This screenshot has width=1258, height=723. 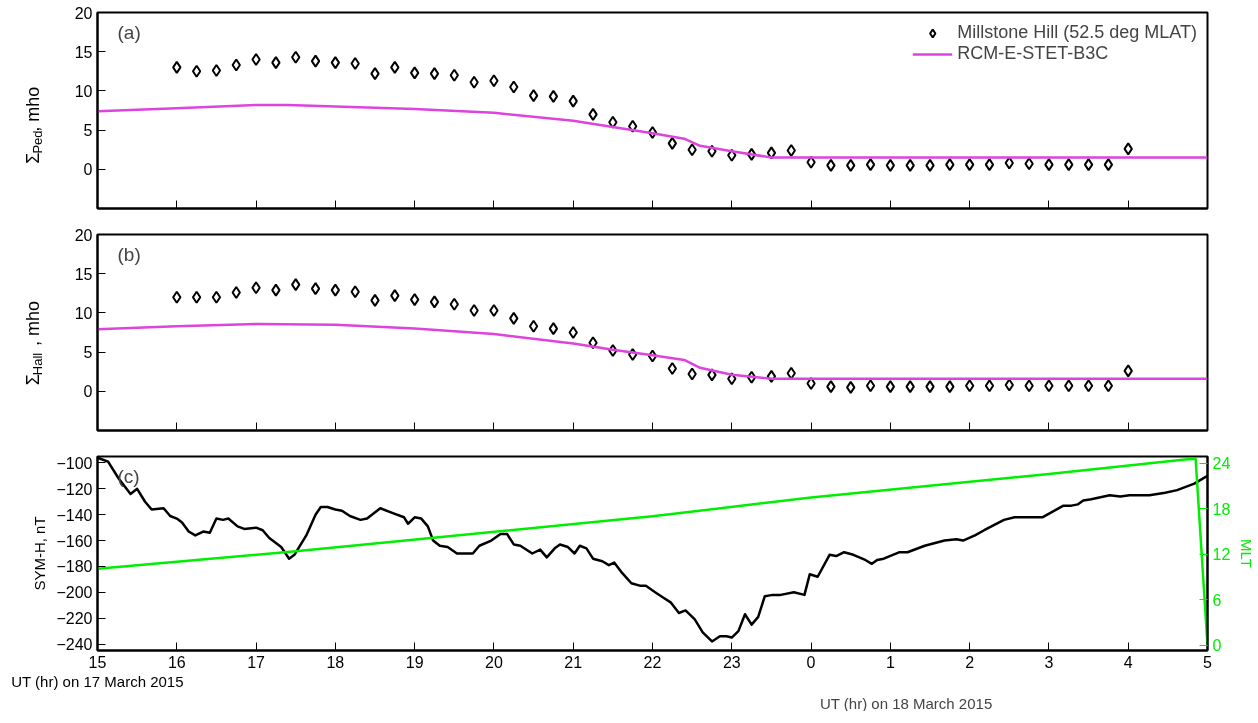 What do you see at coordinates (40, 553) in the screenshot?
I see `y-axis-title: SYM-H, nT` at bounding box center [40, 553].